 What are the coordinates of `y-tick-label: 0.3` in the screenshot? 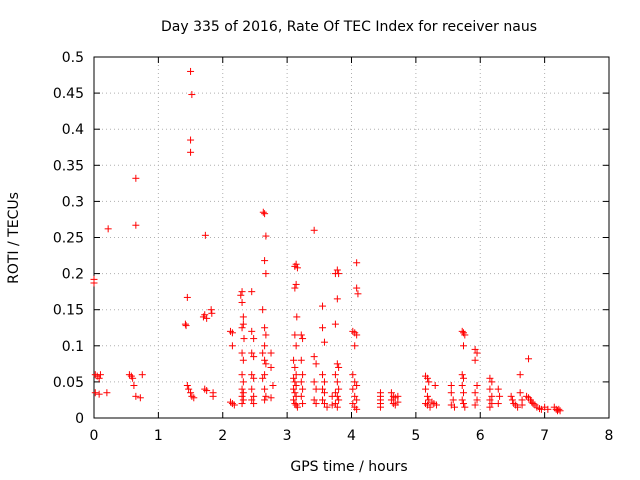 It's located at (73, 202).